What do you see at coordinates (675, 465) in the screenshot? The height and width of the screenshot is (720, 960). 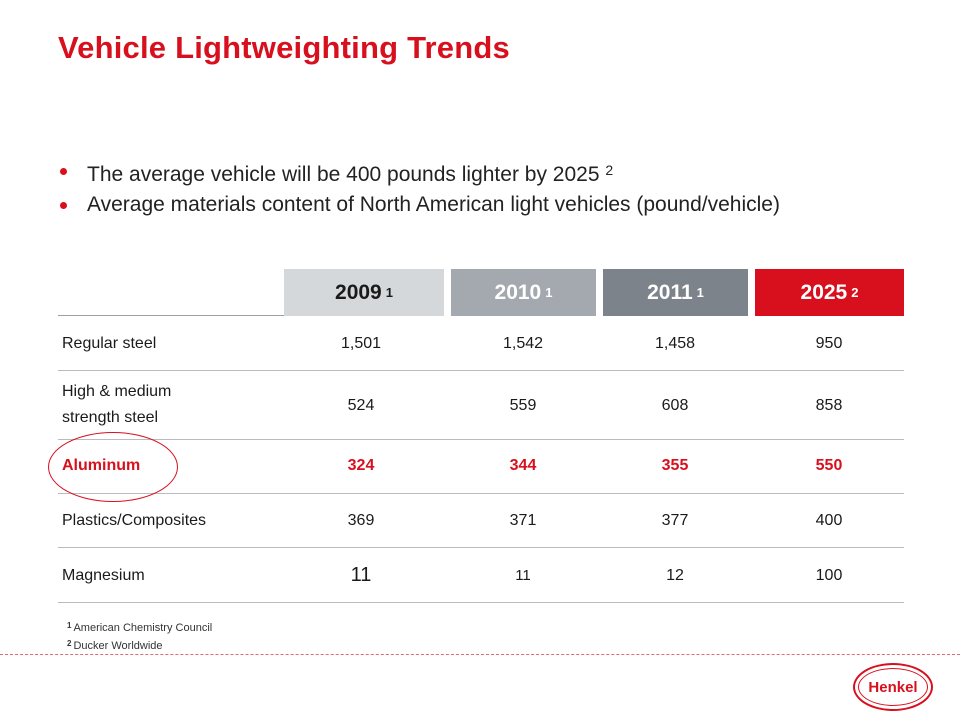 I see `table-cell: 355` at bounding box center [675, 465].